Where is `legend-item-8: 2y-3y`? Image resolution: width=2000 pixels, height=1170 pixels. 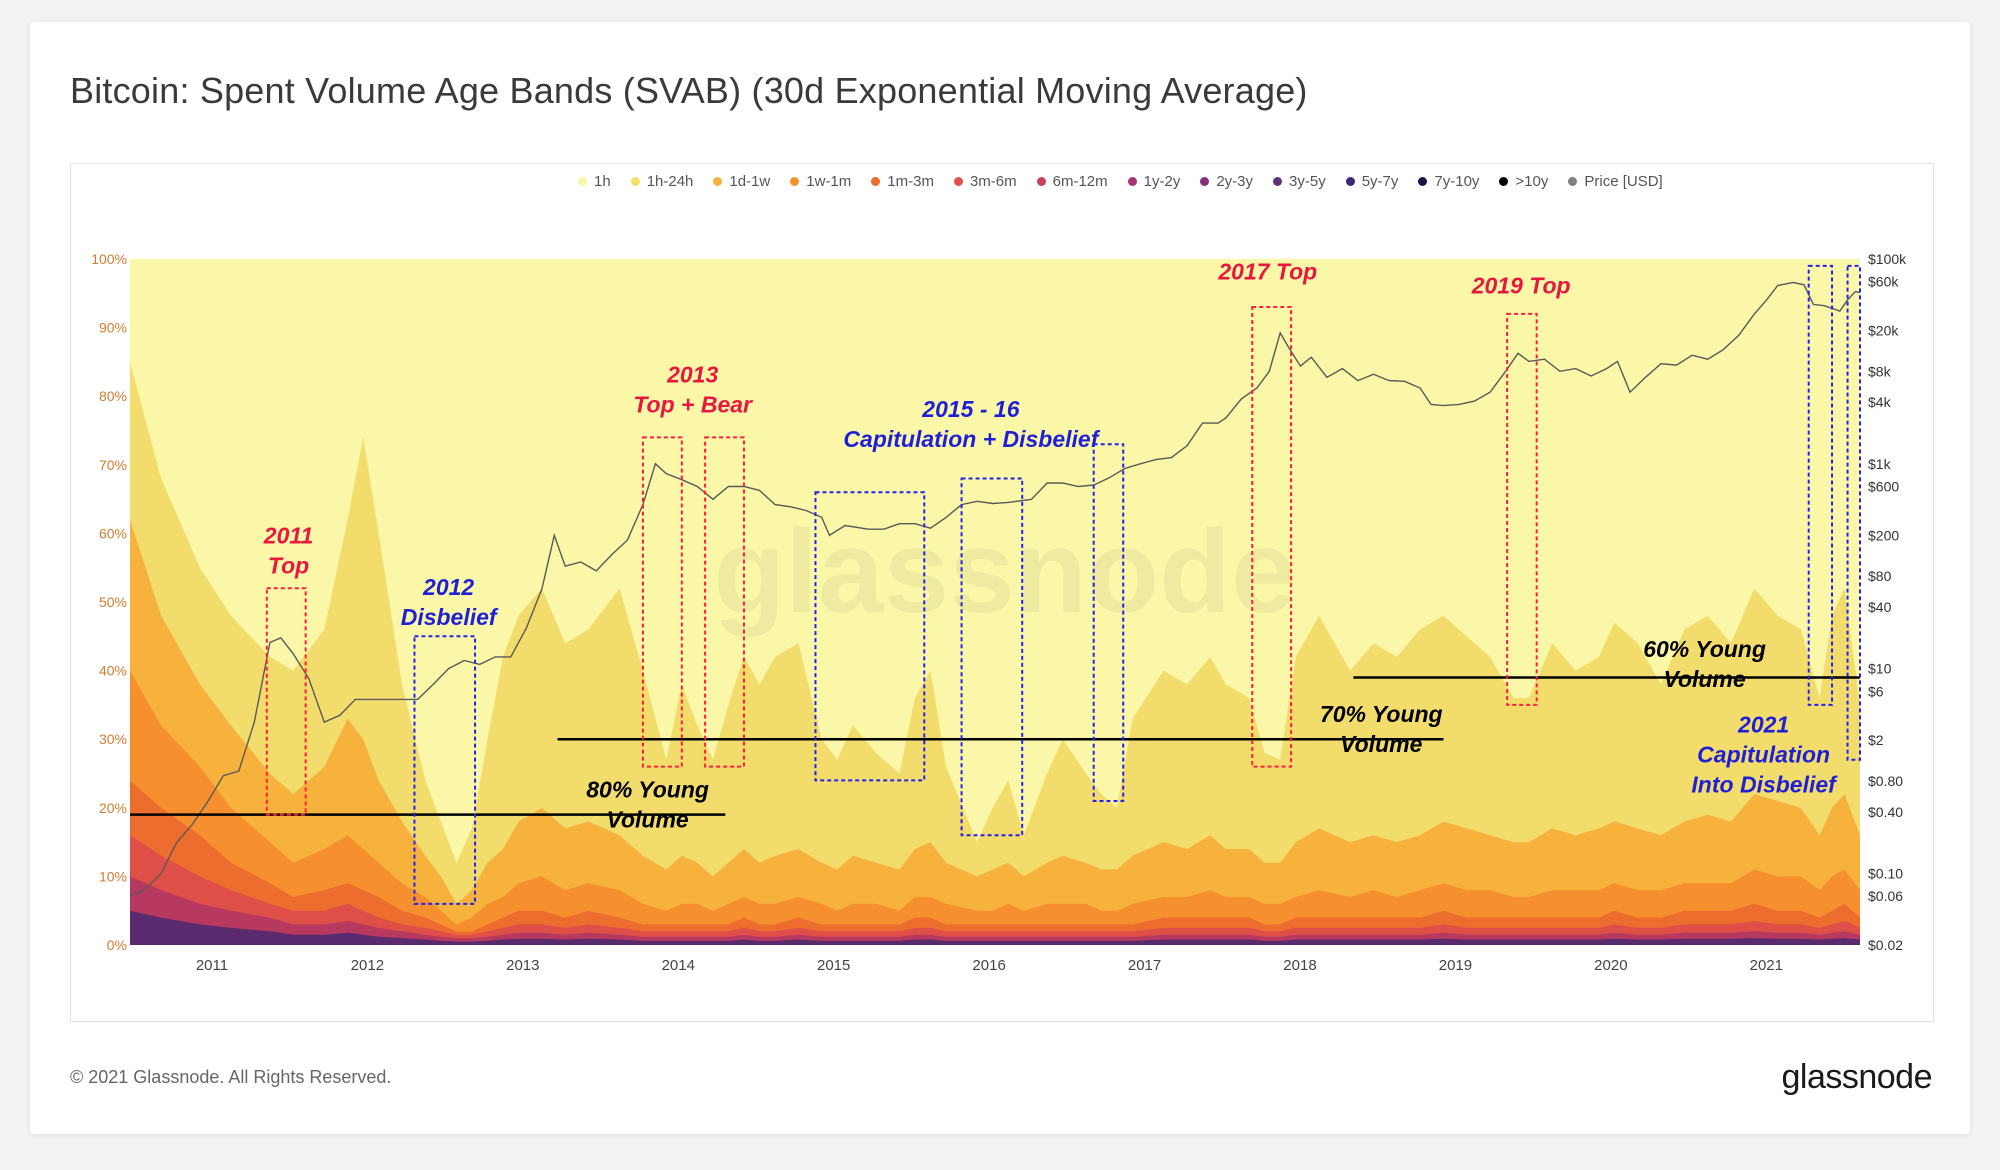 legend-item-8: 2y-3y is located at coordinates (1226, 181).